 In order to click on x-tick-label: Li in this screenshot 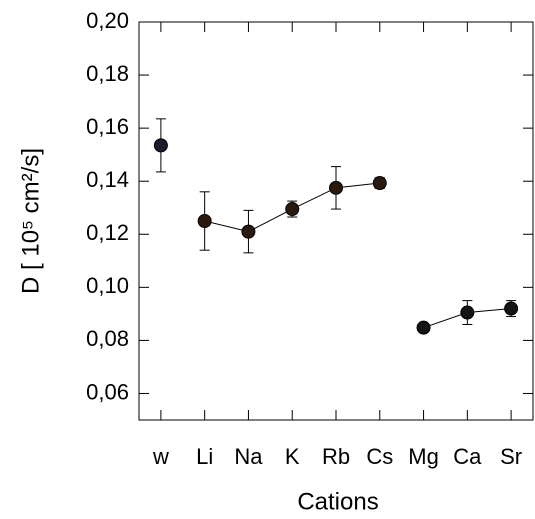, I will do `click(204, 456)`.